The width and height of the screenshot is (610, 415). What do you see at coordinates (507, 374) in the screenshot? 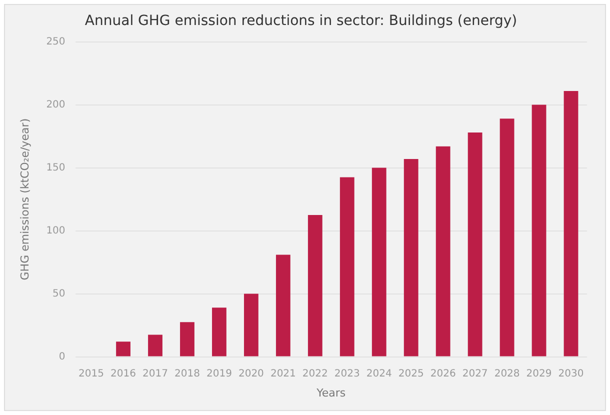
I see `x-tick-label: 2028` at bounding box center [507, 374].